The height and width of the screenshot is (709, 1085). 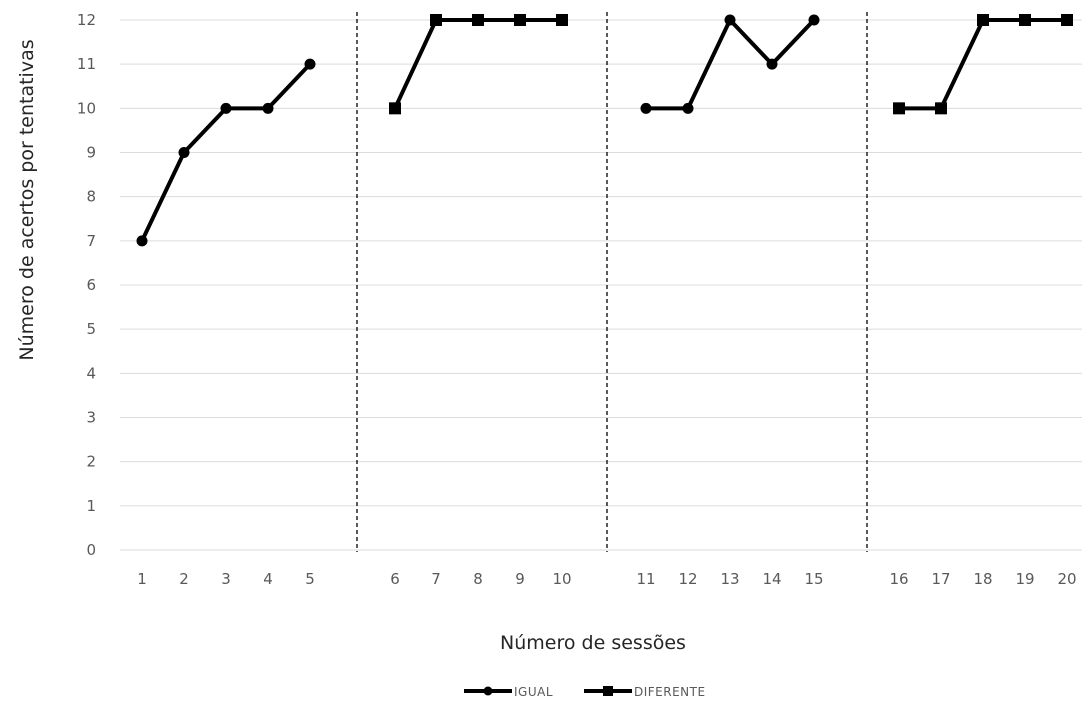 What do you see at coordinates (27, 199) in the screenshot?
I see `y-axis-title: Número de acertos por tentativas` at bounding box center [27, 199].